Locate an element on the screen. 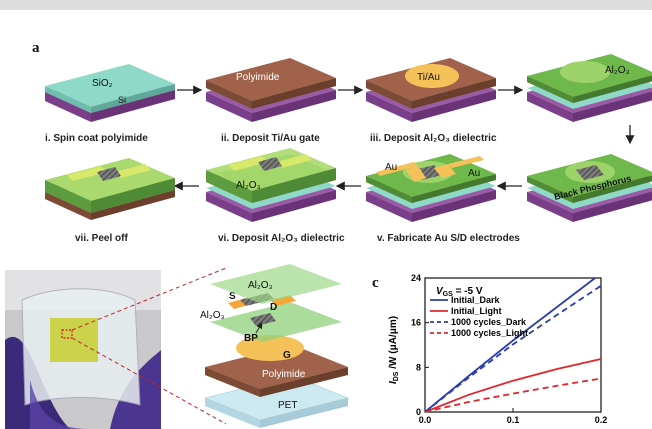  step-iii-tiau-label: Ti/Au is located at coordinates (428, 77).